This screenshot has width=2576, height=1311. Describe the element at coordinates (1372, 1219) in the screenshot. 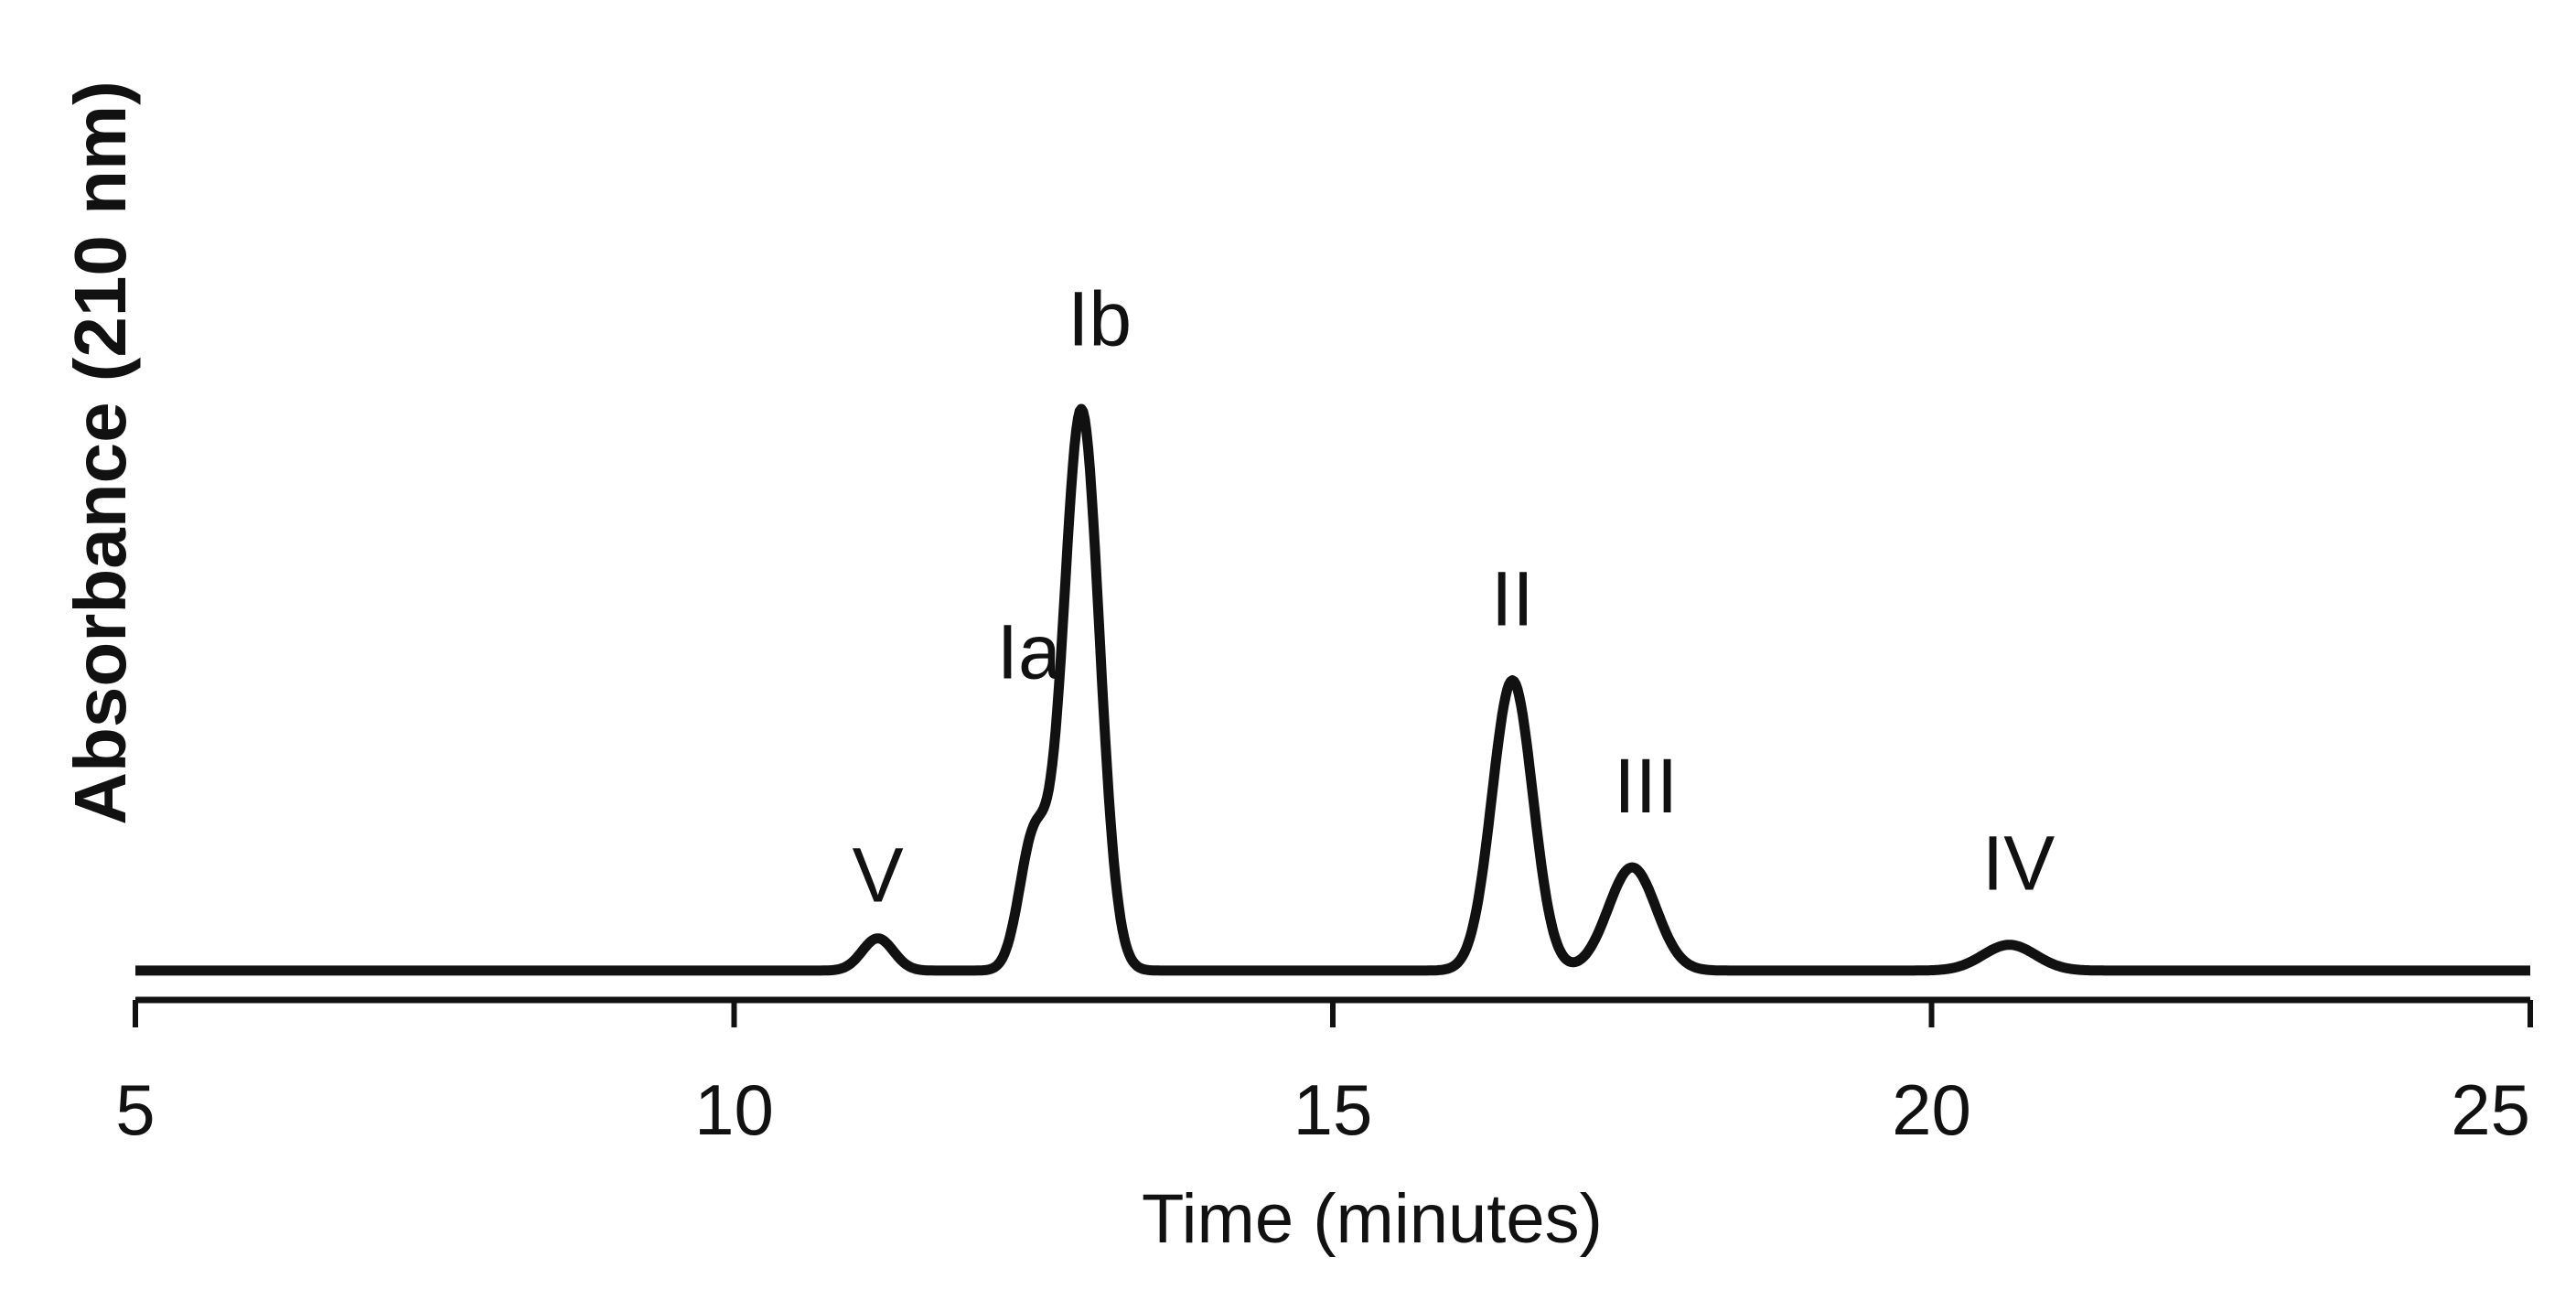

I see `x-axis-label: Time (minutes)` at that location.